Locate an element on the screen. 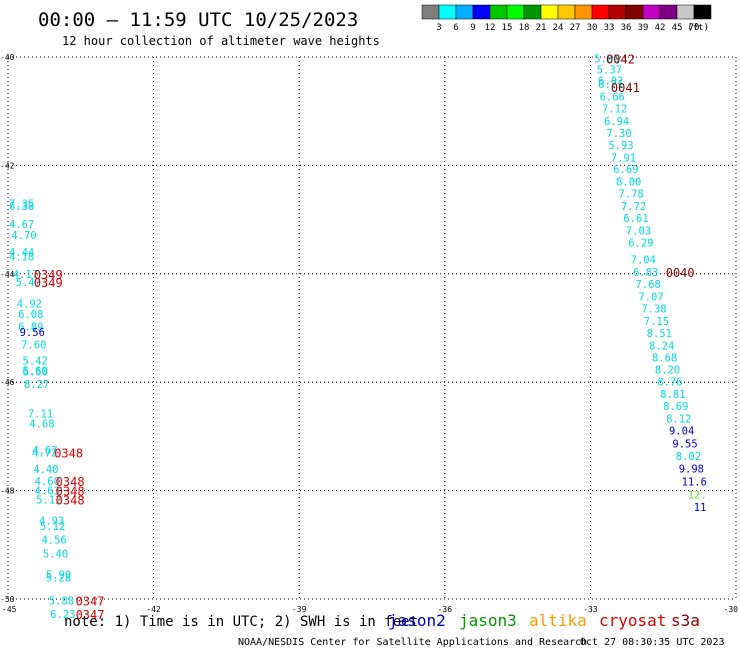 The height and width of the screenshot is (650, 740). x-tick-label: -36 is located at coordinates (445, 609).